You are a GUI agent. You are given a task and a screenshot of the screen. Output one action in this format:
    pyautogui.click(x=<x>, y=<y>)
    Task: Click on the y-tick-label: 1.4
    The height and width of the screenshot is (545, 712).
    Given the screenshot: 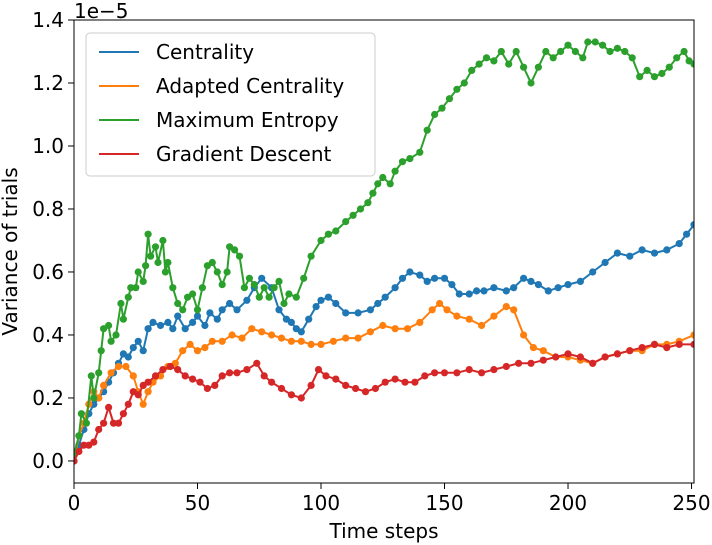 What is the action you would take?
    pyautogui.click(x=48, y=20)
    